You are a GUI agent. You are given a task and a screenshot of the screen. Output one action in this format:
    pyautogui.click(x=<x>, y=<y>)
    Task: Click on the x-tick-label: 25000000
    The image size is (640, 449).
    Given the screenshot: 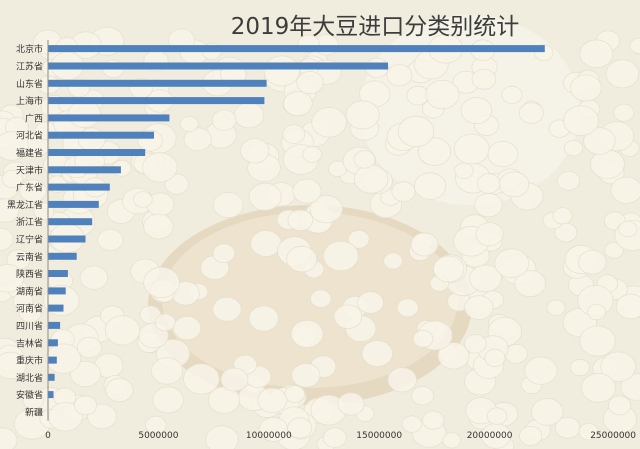 What is the action you would take?
    pyautogui.click(x=613, y=436)
    